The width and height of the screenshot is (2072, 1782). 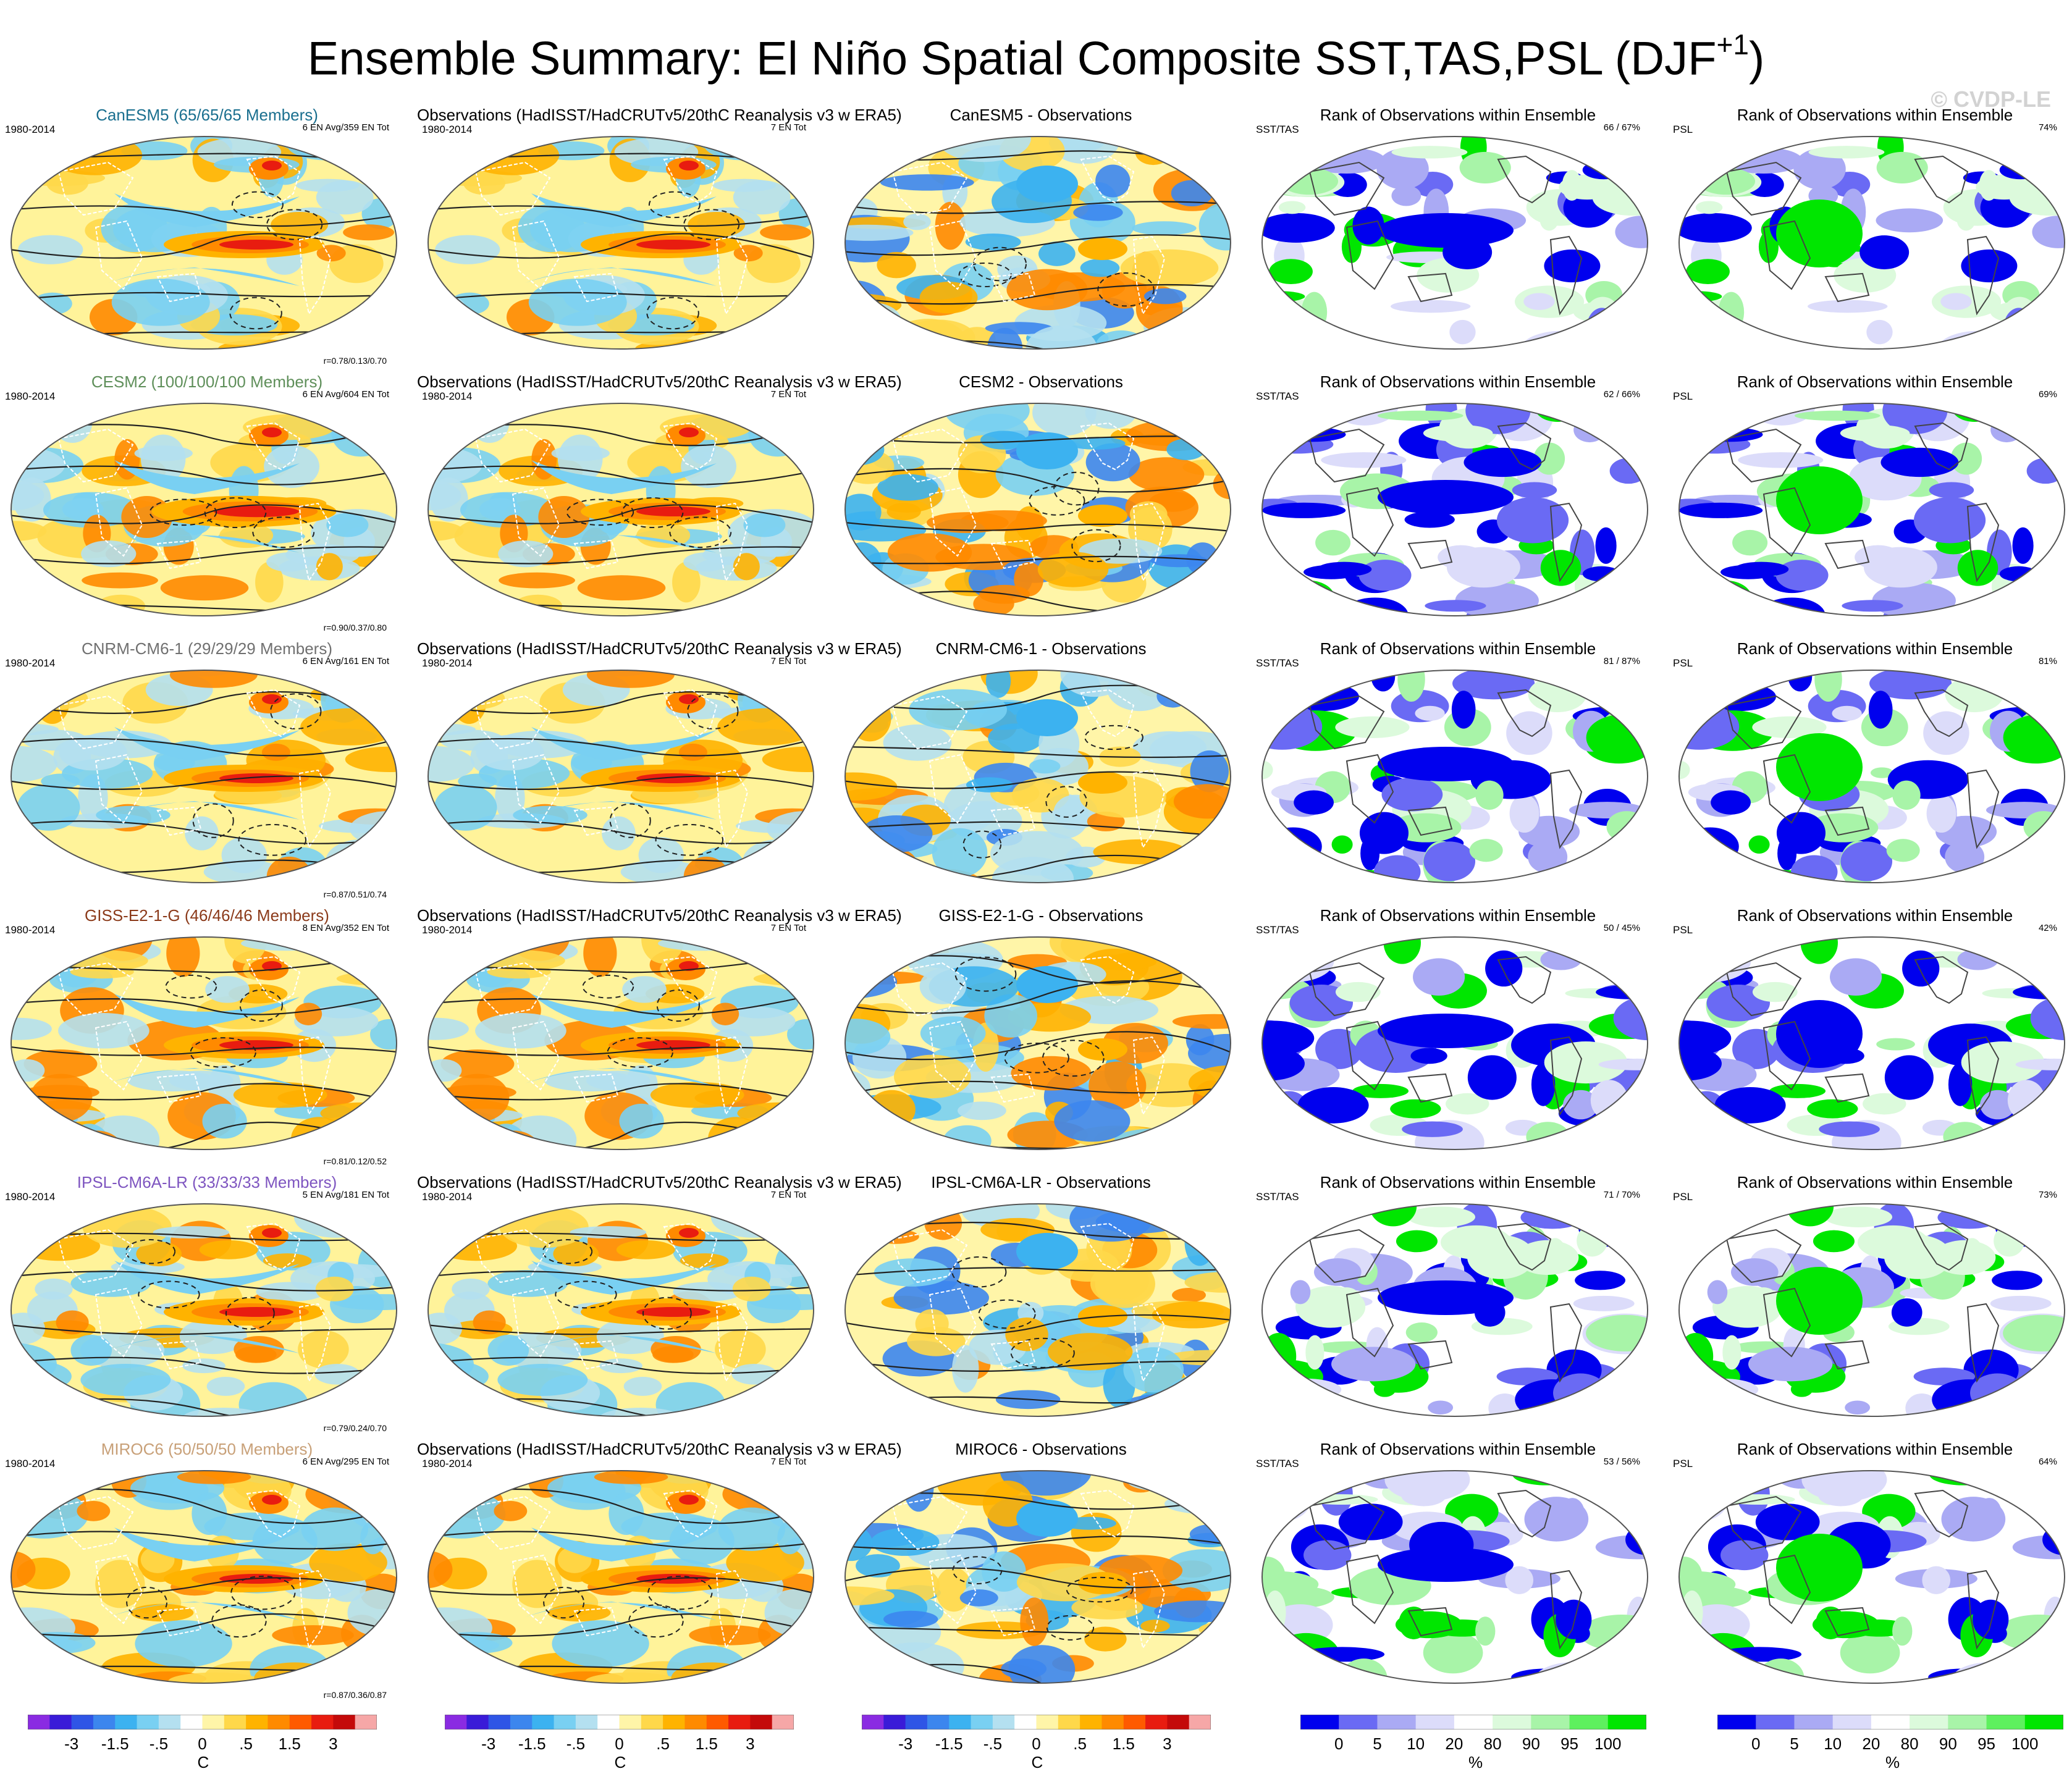 What do you see at coordinates (203, 1762) in the screenshot?
I see `colorbar-unit: C` at bounding box center [203, 1762].